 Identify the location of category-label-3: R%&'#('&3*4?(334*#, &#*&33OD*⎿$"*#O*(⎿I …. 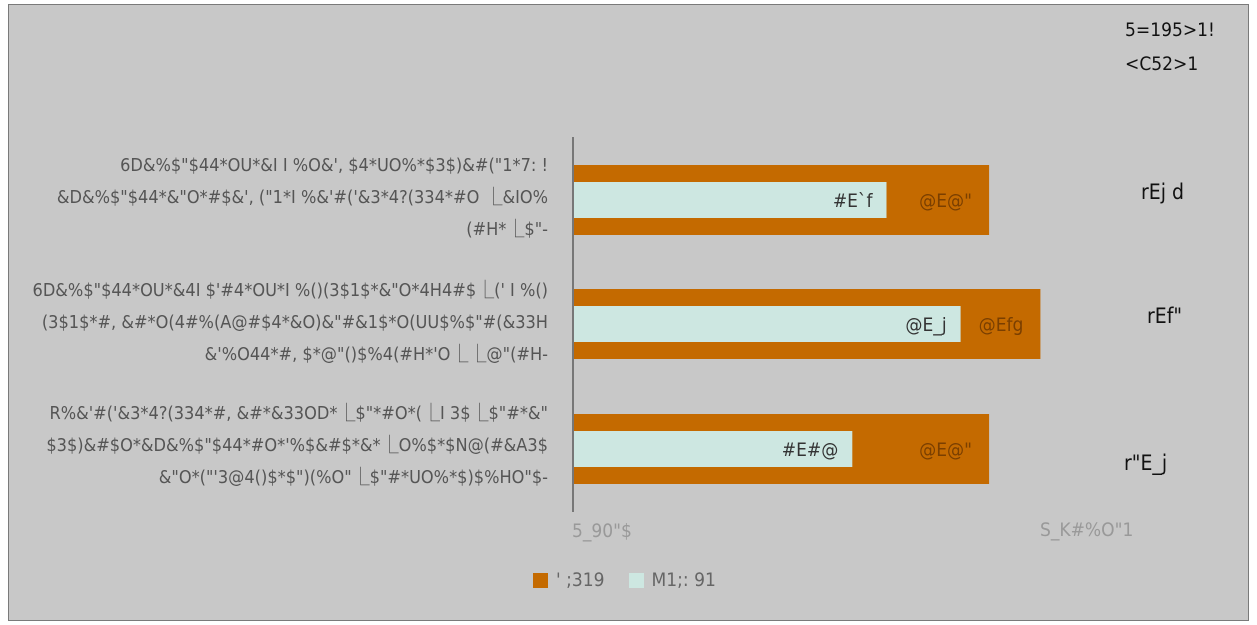
(297, 445).